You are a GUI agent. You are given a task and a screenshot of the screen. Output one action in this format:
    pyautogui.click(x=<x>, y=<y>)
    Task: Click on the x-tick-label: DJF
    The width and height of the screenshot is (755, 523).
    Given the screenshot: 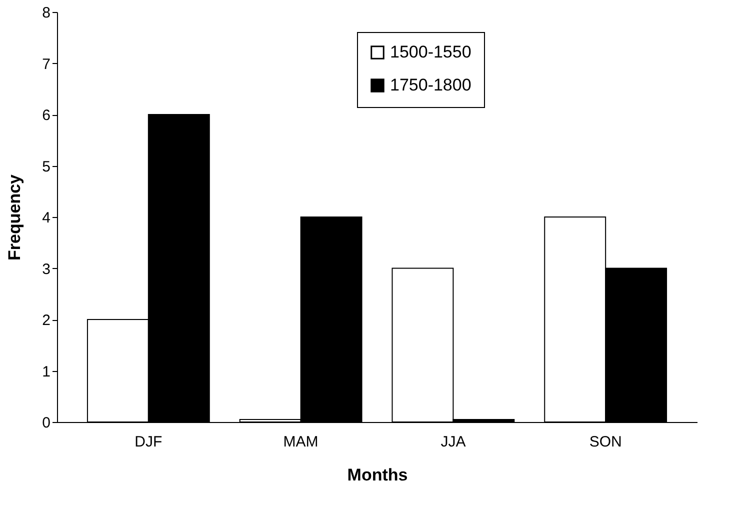 What is the action you would take?
    pyautogui.click(x=148, y=442)
    